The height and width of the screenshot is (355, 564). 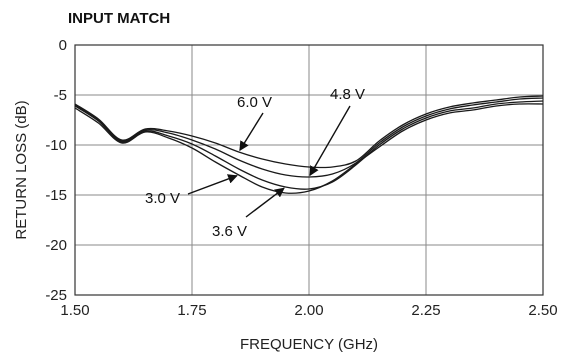 I want to click on annotation-label-3v: 3.0 V, so click(x=162, y=198).